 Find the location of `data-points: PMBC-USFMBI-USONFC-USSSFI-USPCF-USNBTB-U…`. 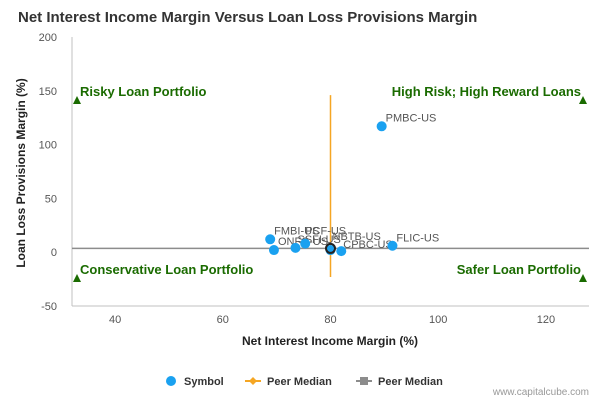

data-points: PMBC-USFMBI-USONFC-USSSFI-USPCF-USNBTB-U… is located at coordinates (352, 184).